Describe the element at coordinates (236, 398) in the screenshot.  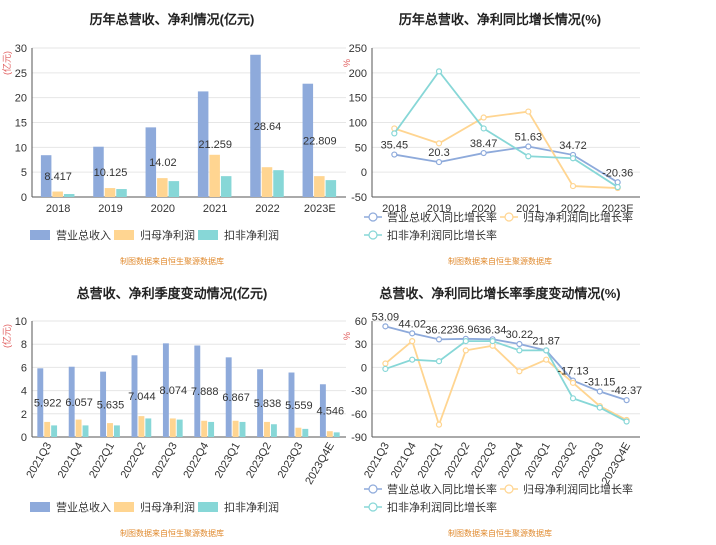
I see `data-label: 6.867` at that location.